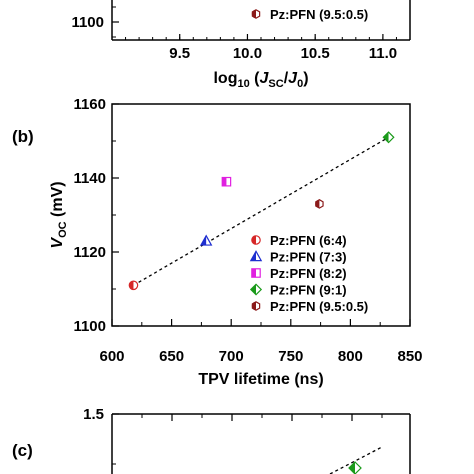  Describe the element at coordinates (247, 53) in the screenshot. I see `panel-a-x-tick-label: 10.0` at that location.